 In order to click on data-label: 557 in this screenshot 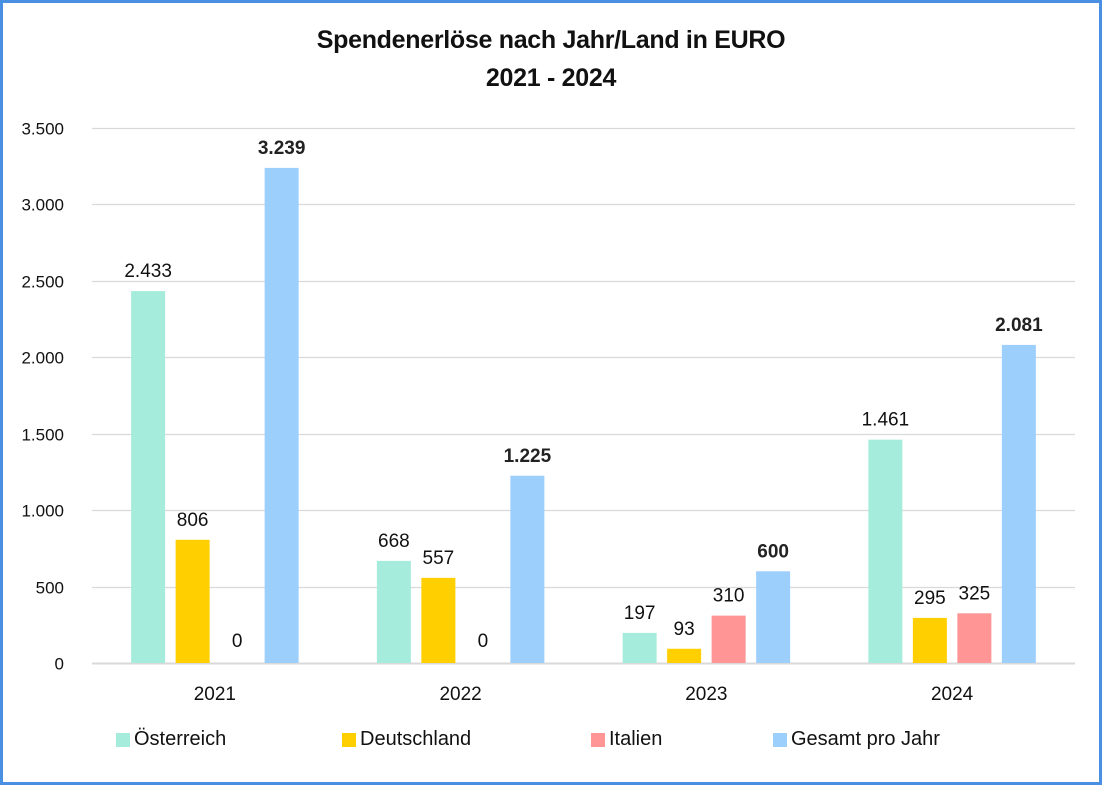, I will do `click(439, 558)`.